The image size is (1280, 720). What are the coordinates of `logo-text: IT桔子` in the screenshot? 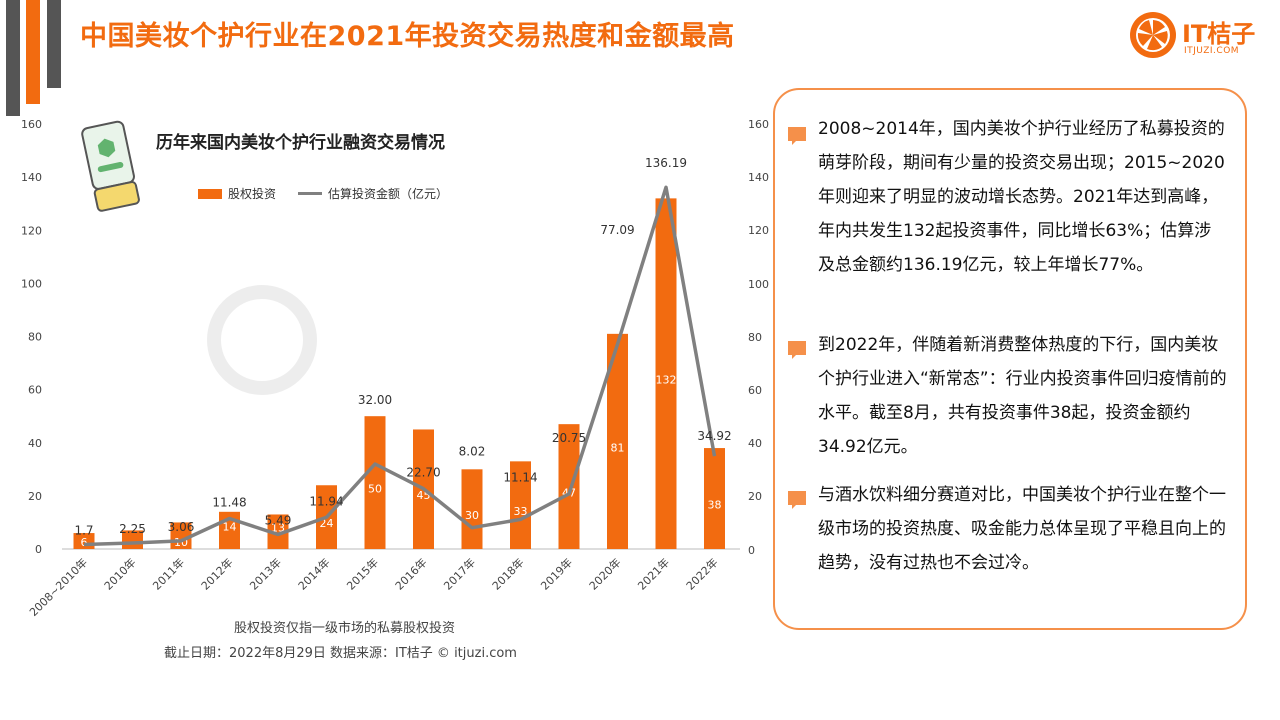 It's located at (1219, 34).